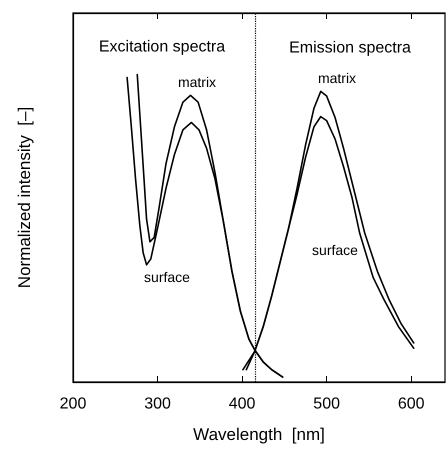  What do you see at coordinates (162, 47) in the screenshot?
I see `text: Excitation spectra` at bounding box center [162, 47].